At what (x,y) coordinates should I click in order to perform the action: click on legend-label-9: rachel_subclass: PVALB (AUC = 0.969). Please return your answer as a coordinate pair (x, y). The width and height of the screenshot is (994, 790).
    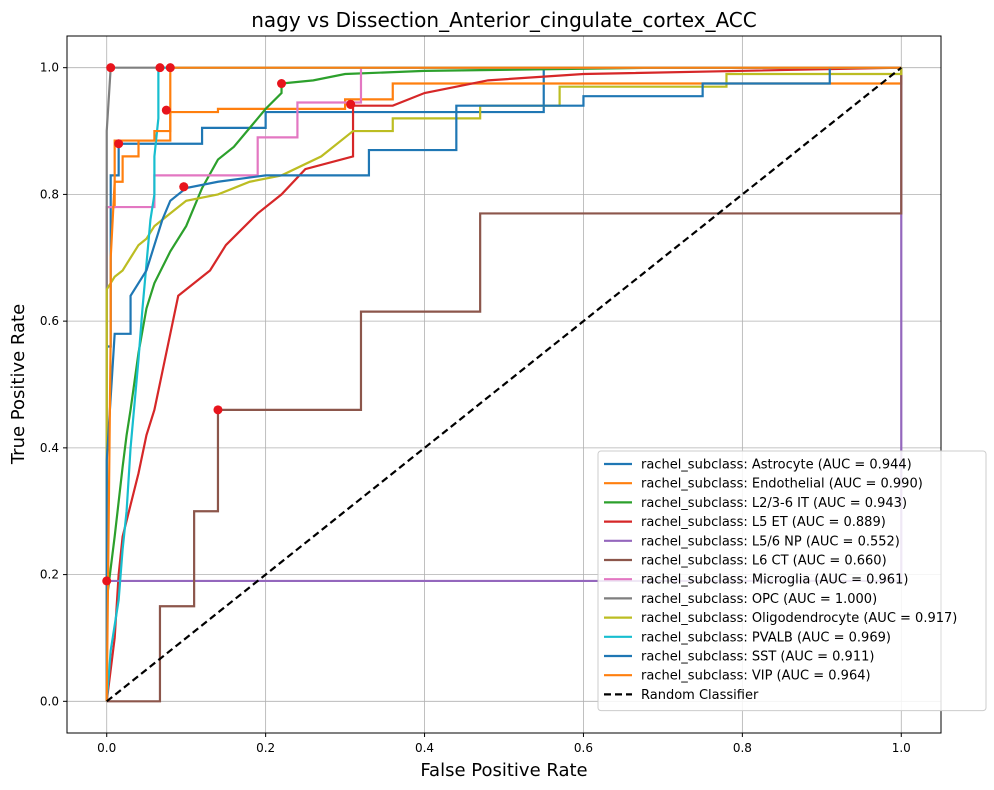
    Looking at the image, I should click on (766, 637).